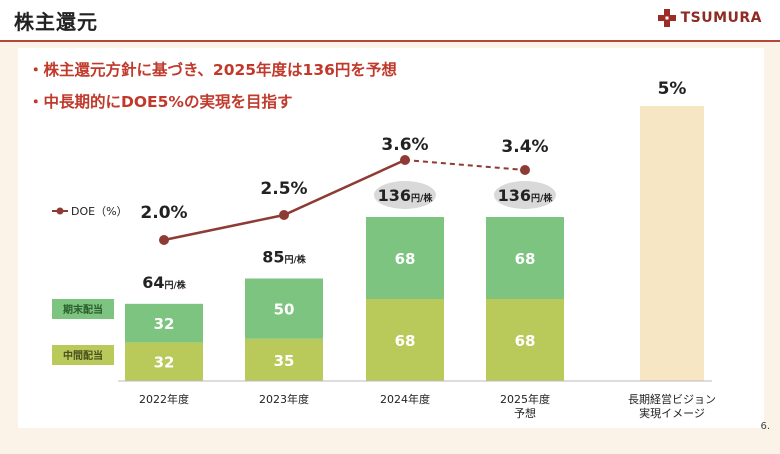 The image size is (780, 454). I want to click on bullet-2: ・中長期的にDOE5%の実現を目指す, so click(160, 102).